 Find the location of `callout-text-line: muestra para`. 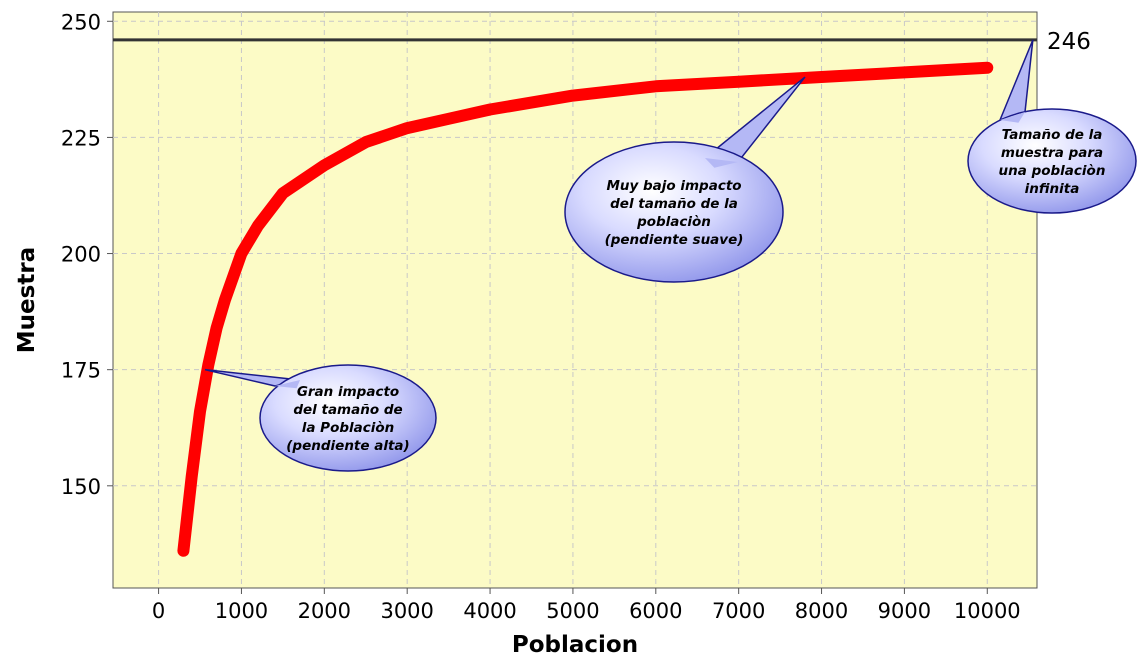

callout-text-line: muestra para is located at coordinates (1052, 153).